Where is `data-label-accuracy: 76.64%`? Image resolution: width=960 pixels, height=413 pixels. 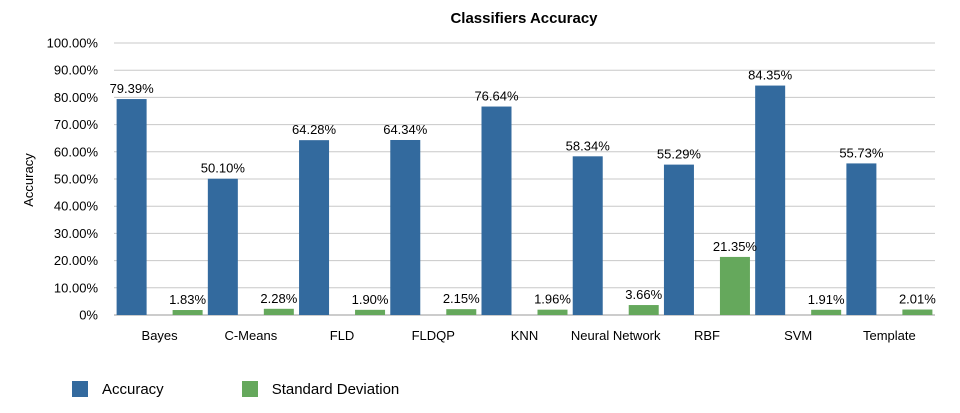
data-label-accuracy: 76.64% is located at coordinates (496, 96).